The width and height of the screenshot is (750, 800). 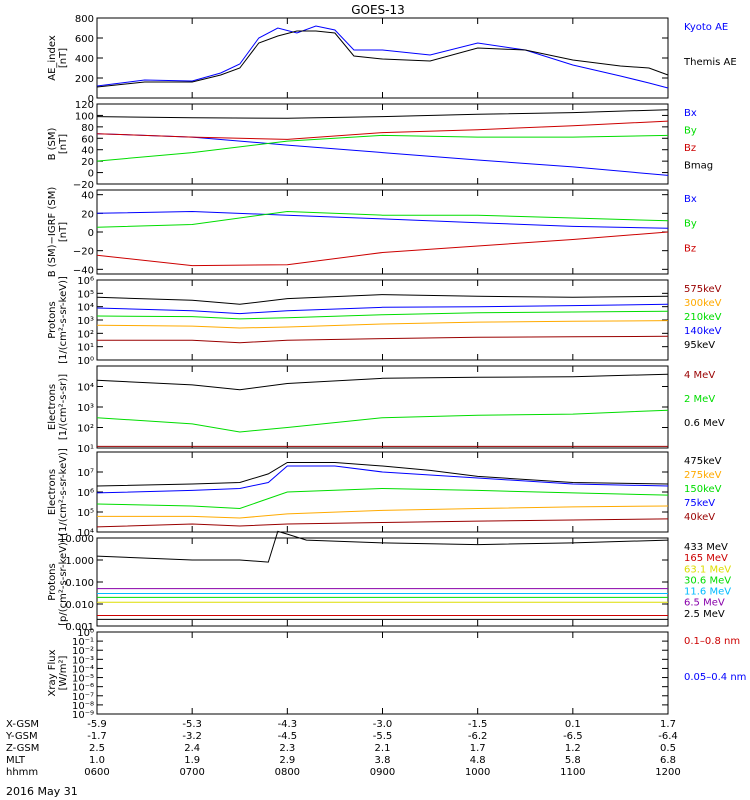 I want to click on x-axis-value: -4.5, so click(x=288, y=736).